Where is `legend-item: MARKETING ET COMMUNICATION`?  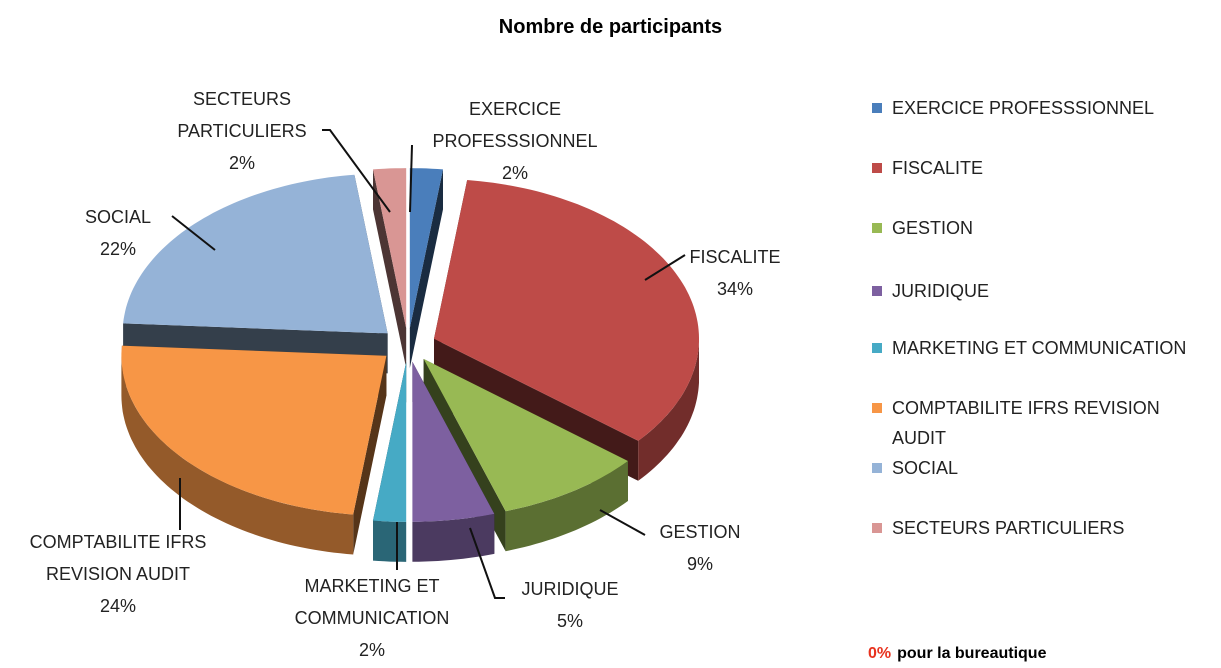 legend-item: MARKETING ET COMMUNICATION is located at coordinates (1042, 348).